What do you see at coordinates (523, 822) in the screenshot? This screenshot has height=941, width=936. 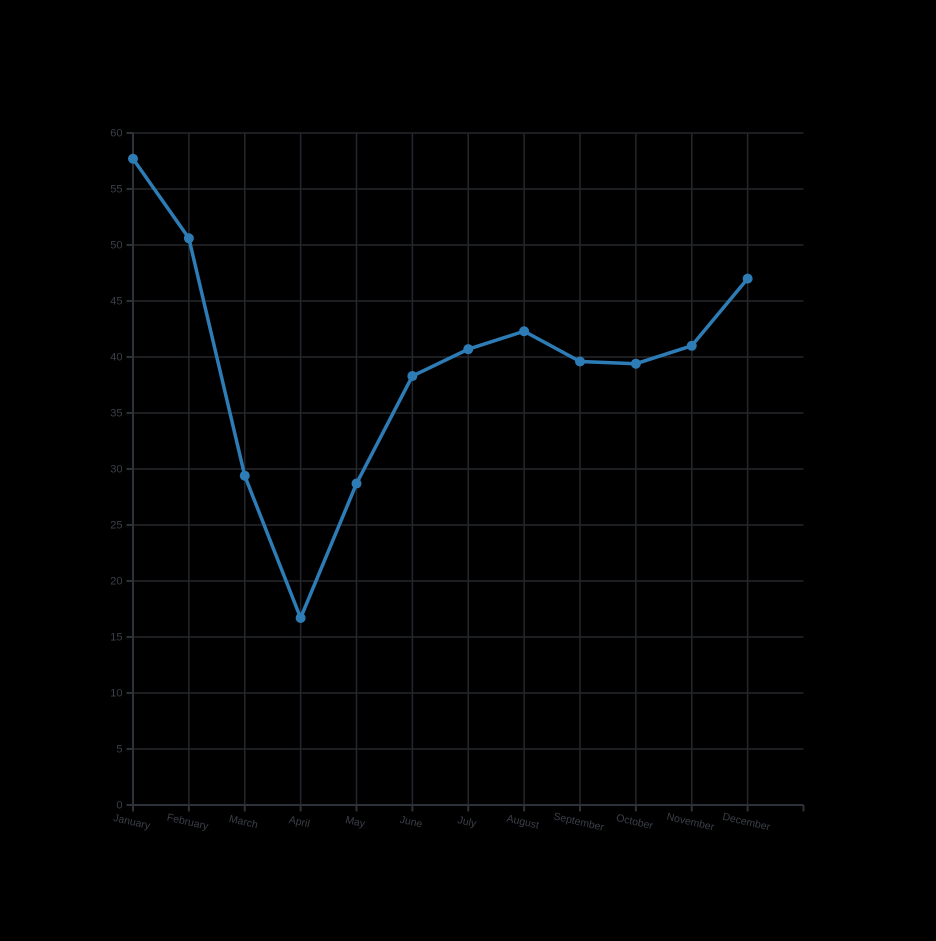 I see `x-tick-label: August` at bounding box center [523, 822].